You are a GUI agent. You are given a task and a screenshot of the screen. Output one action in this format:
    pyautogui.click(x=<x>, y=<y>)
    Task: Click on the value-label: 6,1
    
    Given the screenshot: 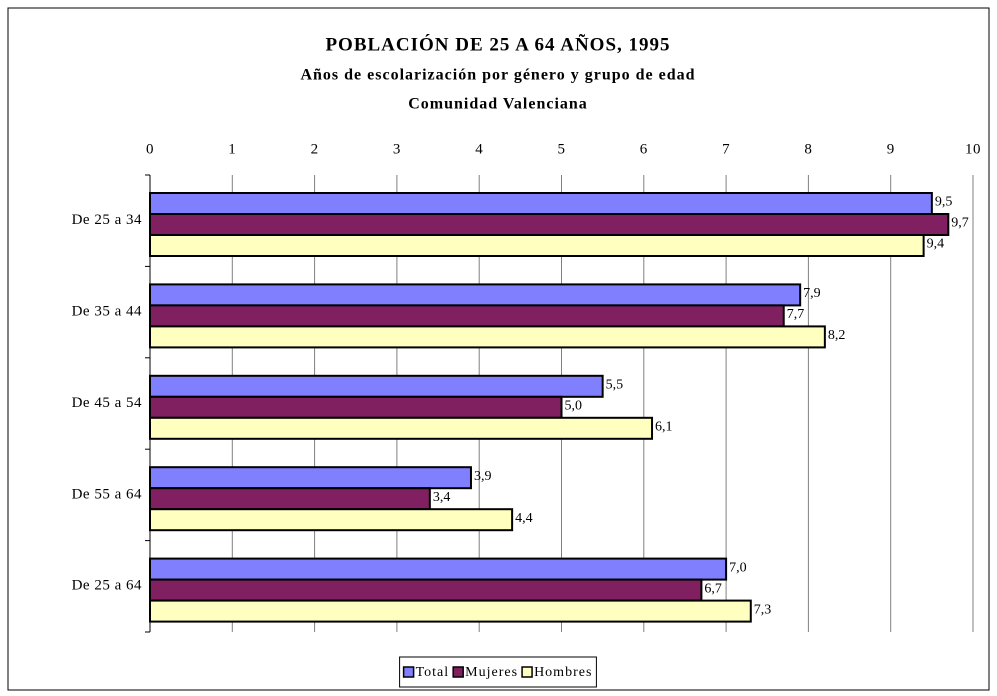 What is the action you would take?
    pyautogui.click(x=664, y=427)
    